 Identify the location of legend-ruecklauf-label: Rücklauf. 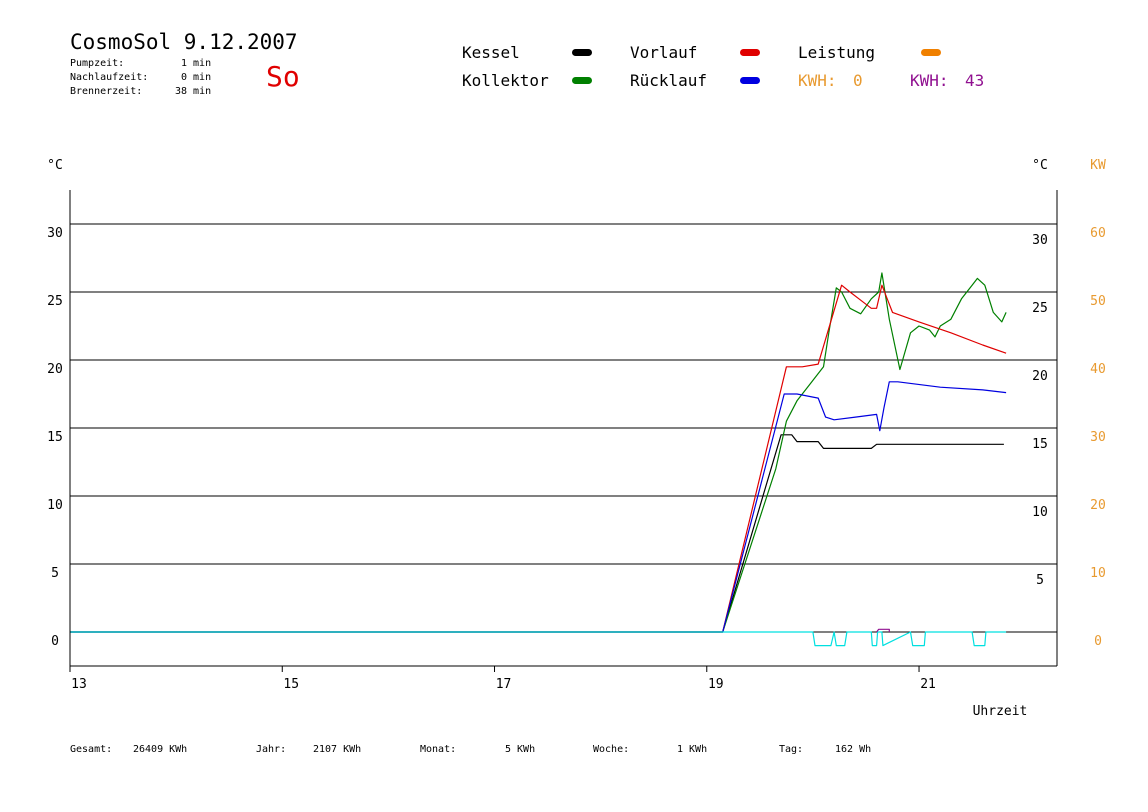
(669, 80).